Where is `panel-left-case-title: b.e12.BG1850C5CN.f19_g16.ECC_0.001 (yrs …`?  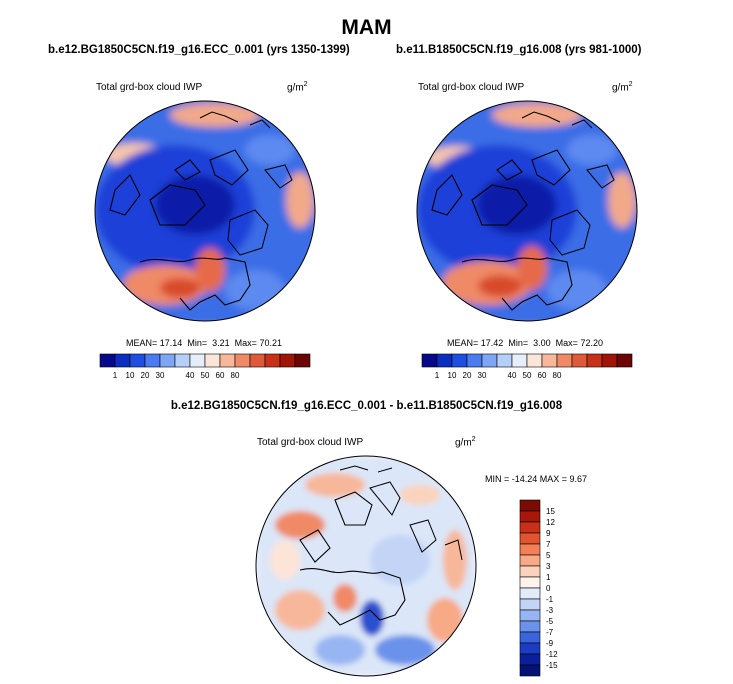
panel-left-case-title: b.e12.BG1850C5CN.f19_g16.ECC_0.001 (yrs … is located at coordinates (199, 50).